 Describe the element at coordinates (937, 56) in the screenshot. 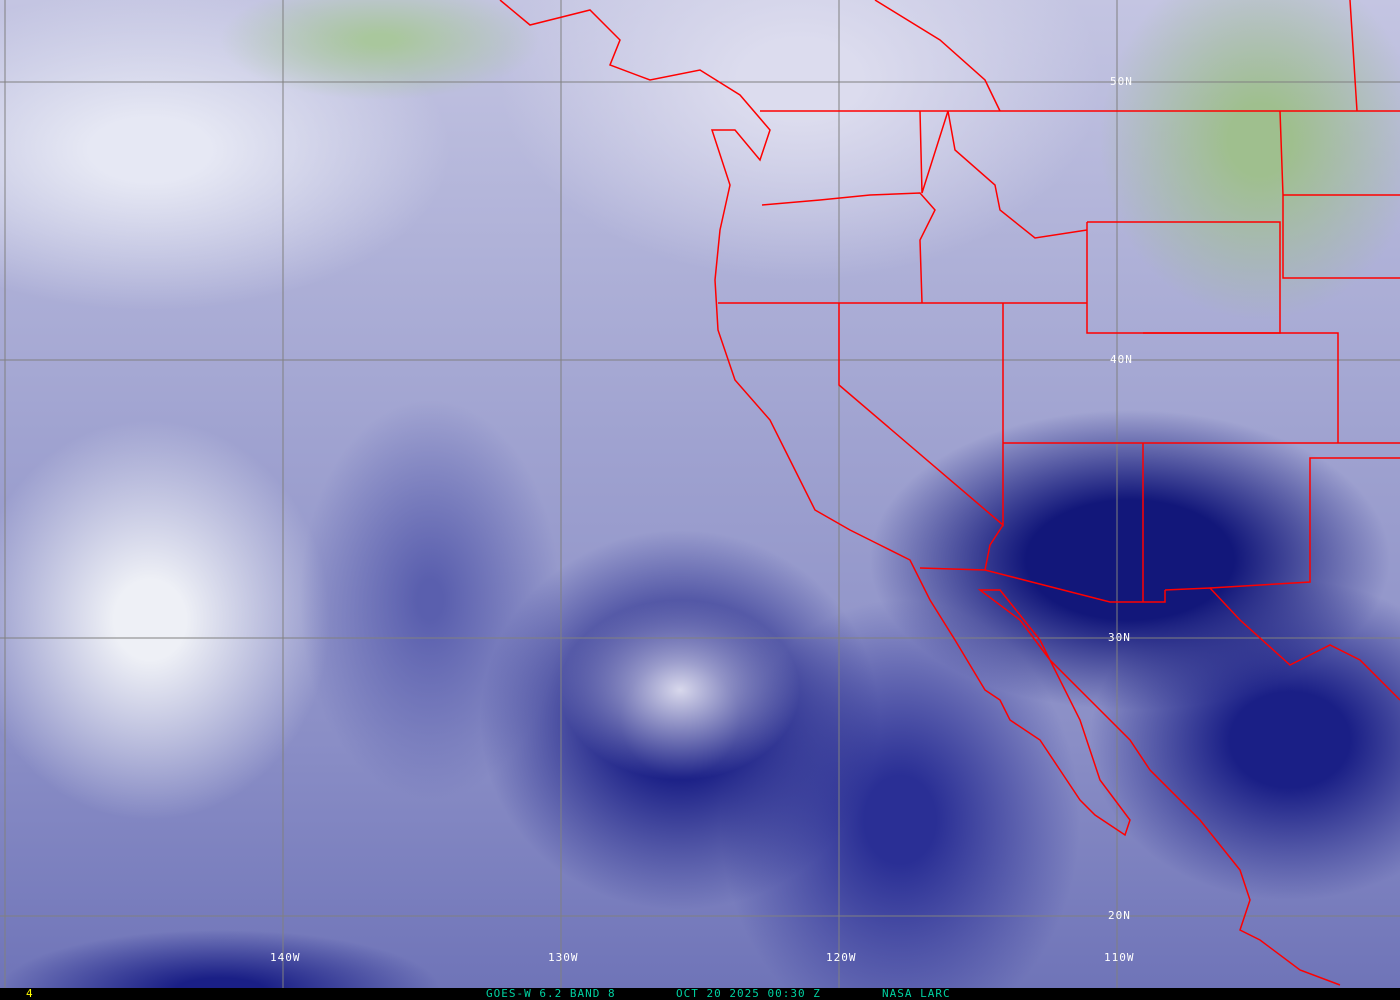

I see `border-bc-alberta` at that location.